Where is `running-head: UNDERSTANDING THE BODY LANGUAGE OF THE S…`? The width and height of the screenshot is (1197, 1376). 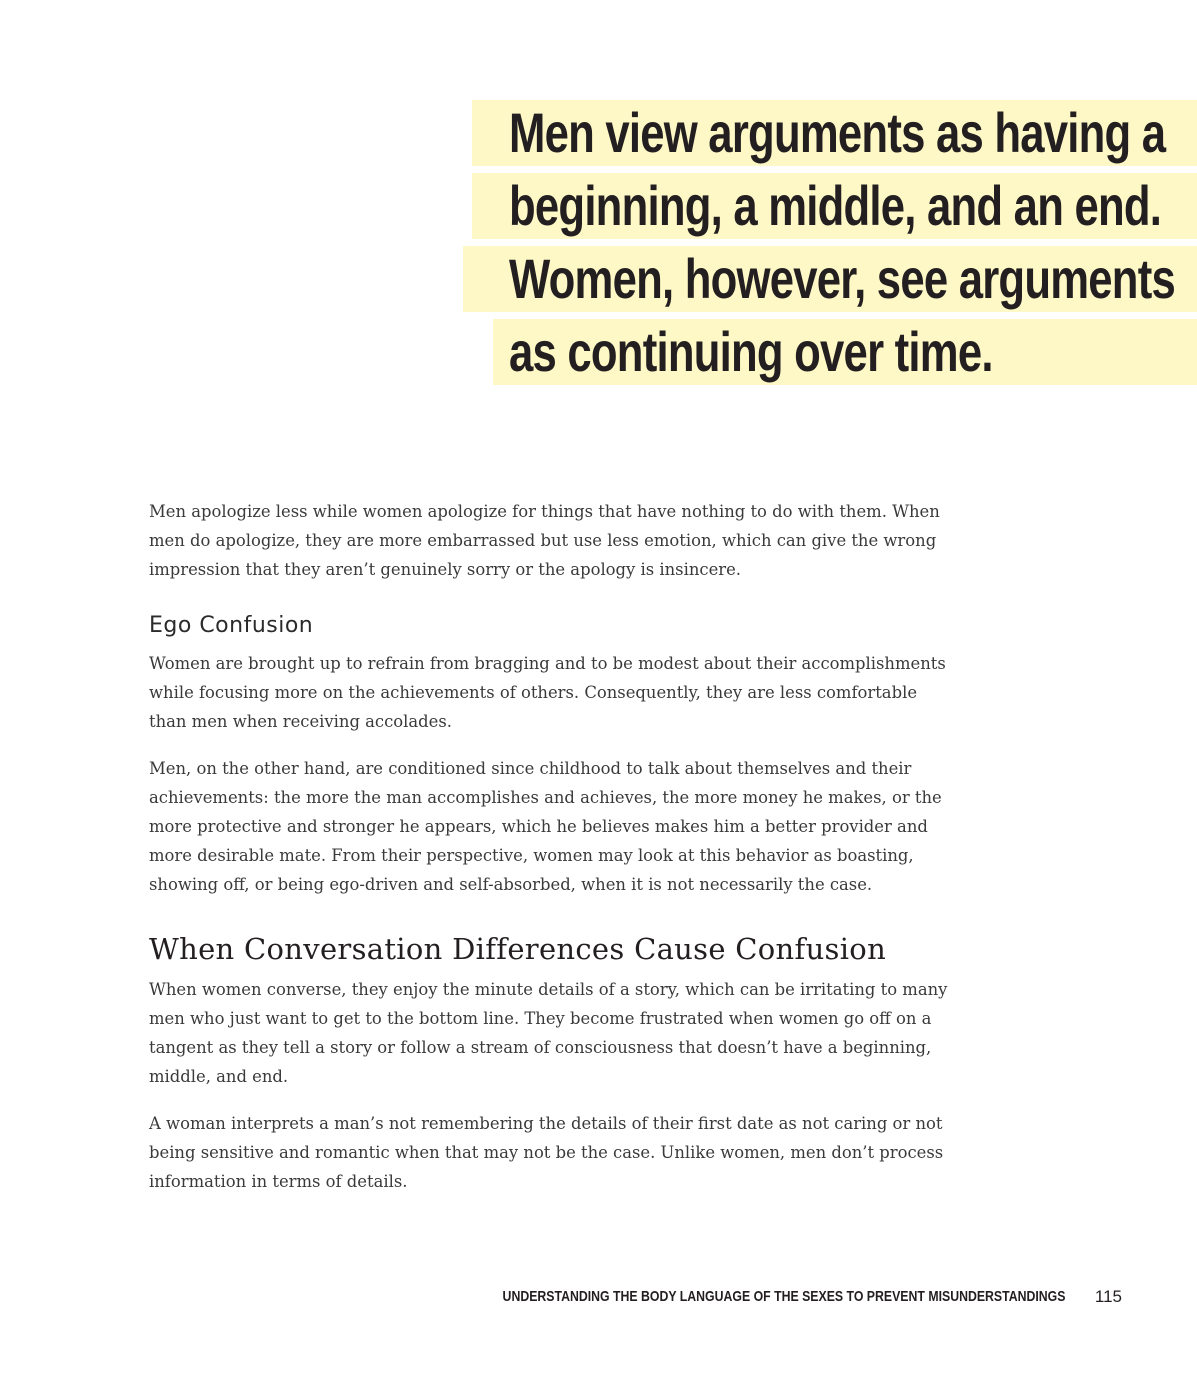
running-head: UNDERSTANDING THE BODY LANGUAGE OF THE S… is located at coordinates (783, 1296).